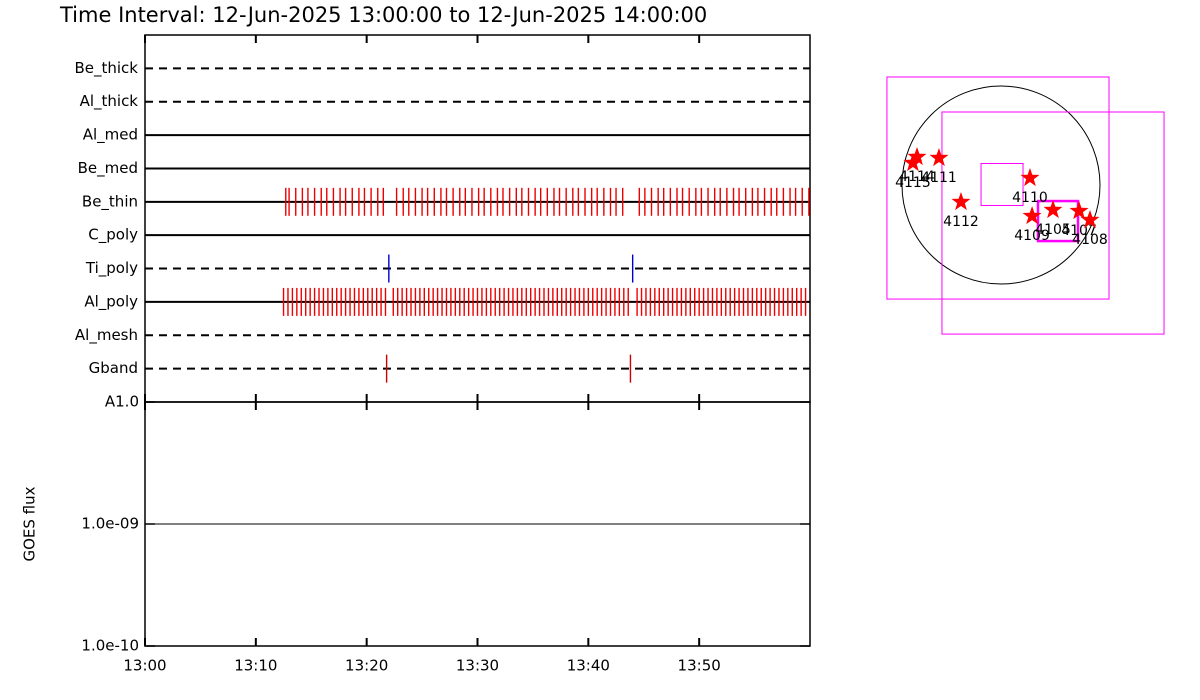  I want to click on y-tick-label: 1.0e-09, so click(110, 524).